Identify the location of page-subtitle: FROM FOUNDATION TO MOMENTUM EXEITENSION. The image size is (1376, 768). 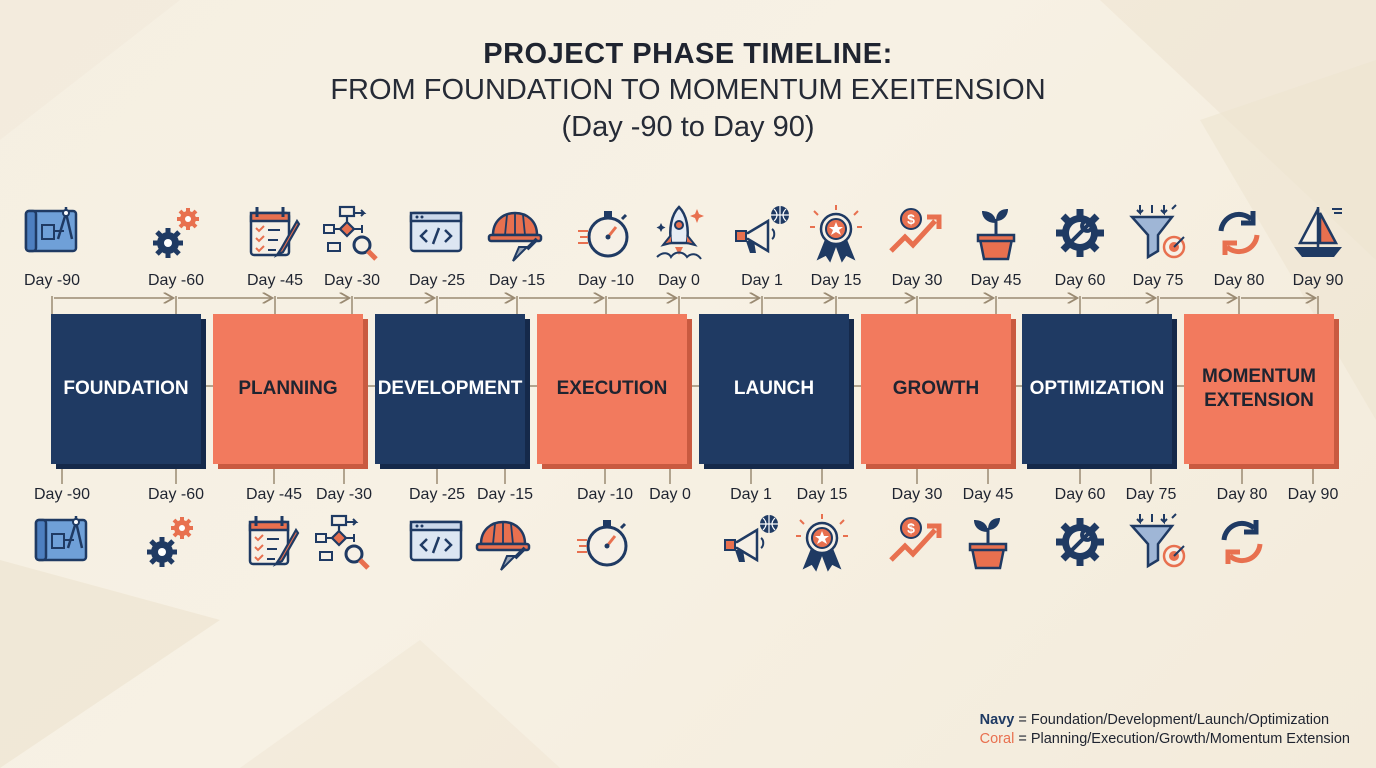
(688, 90).